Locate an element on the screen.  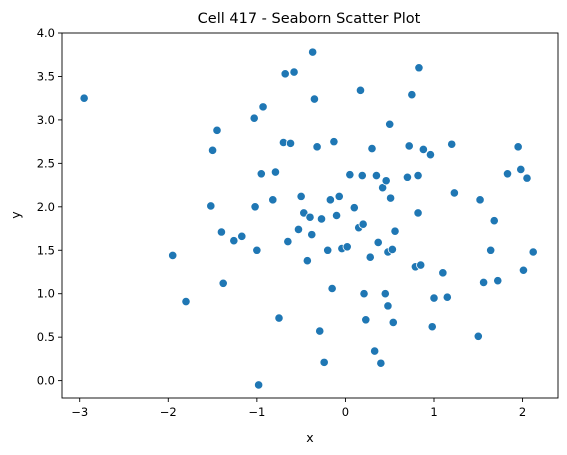
y-tick-label: 3.5 is located at coordinates (46, 76).